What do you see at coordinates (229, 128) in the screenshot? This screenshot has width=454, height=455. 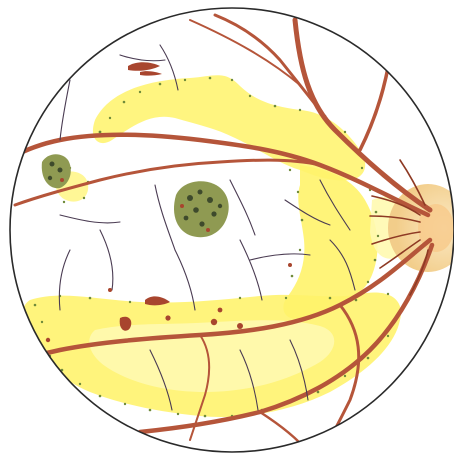 I see `exudate-upper` at bounding box center [229, 128].